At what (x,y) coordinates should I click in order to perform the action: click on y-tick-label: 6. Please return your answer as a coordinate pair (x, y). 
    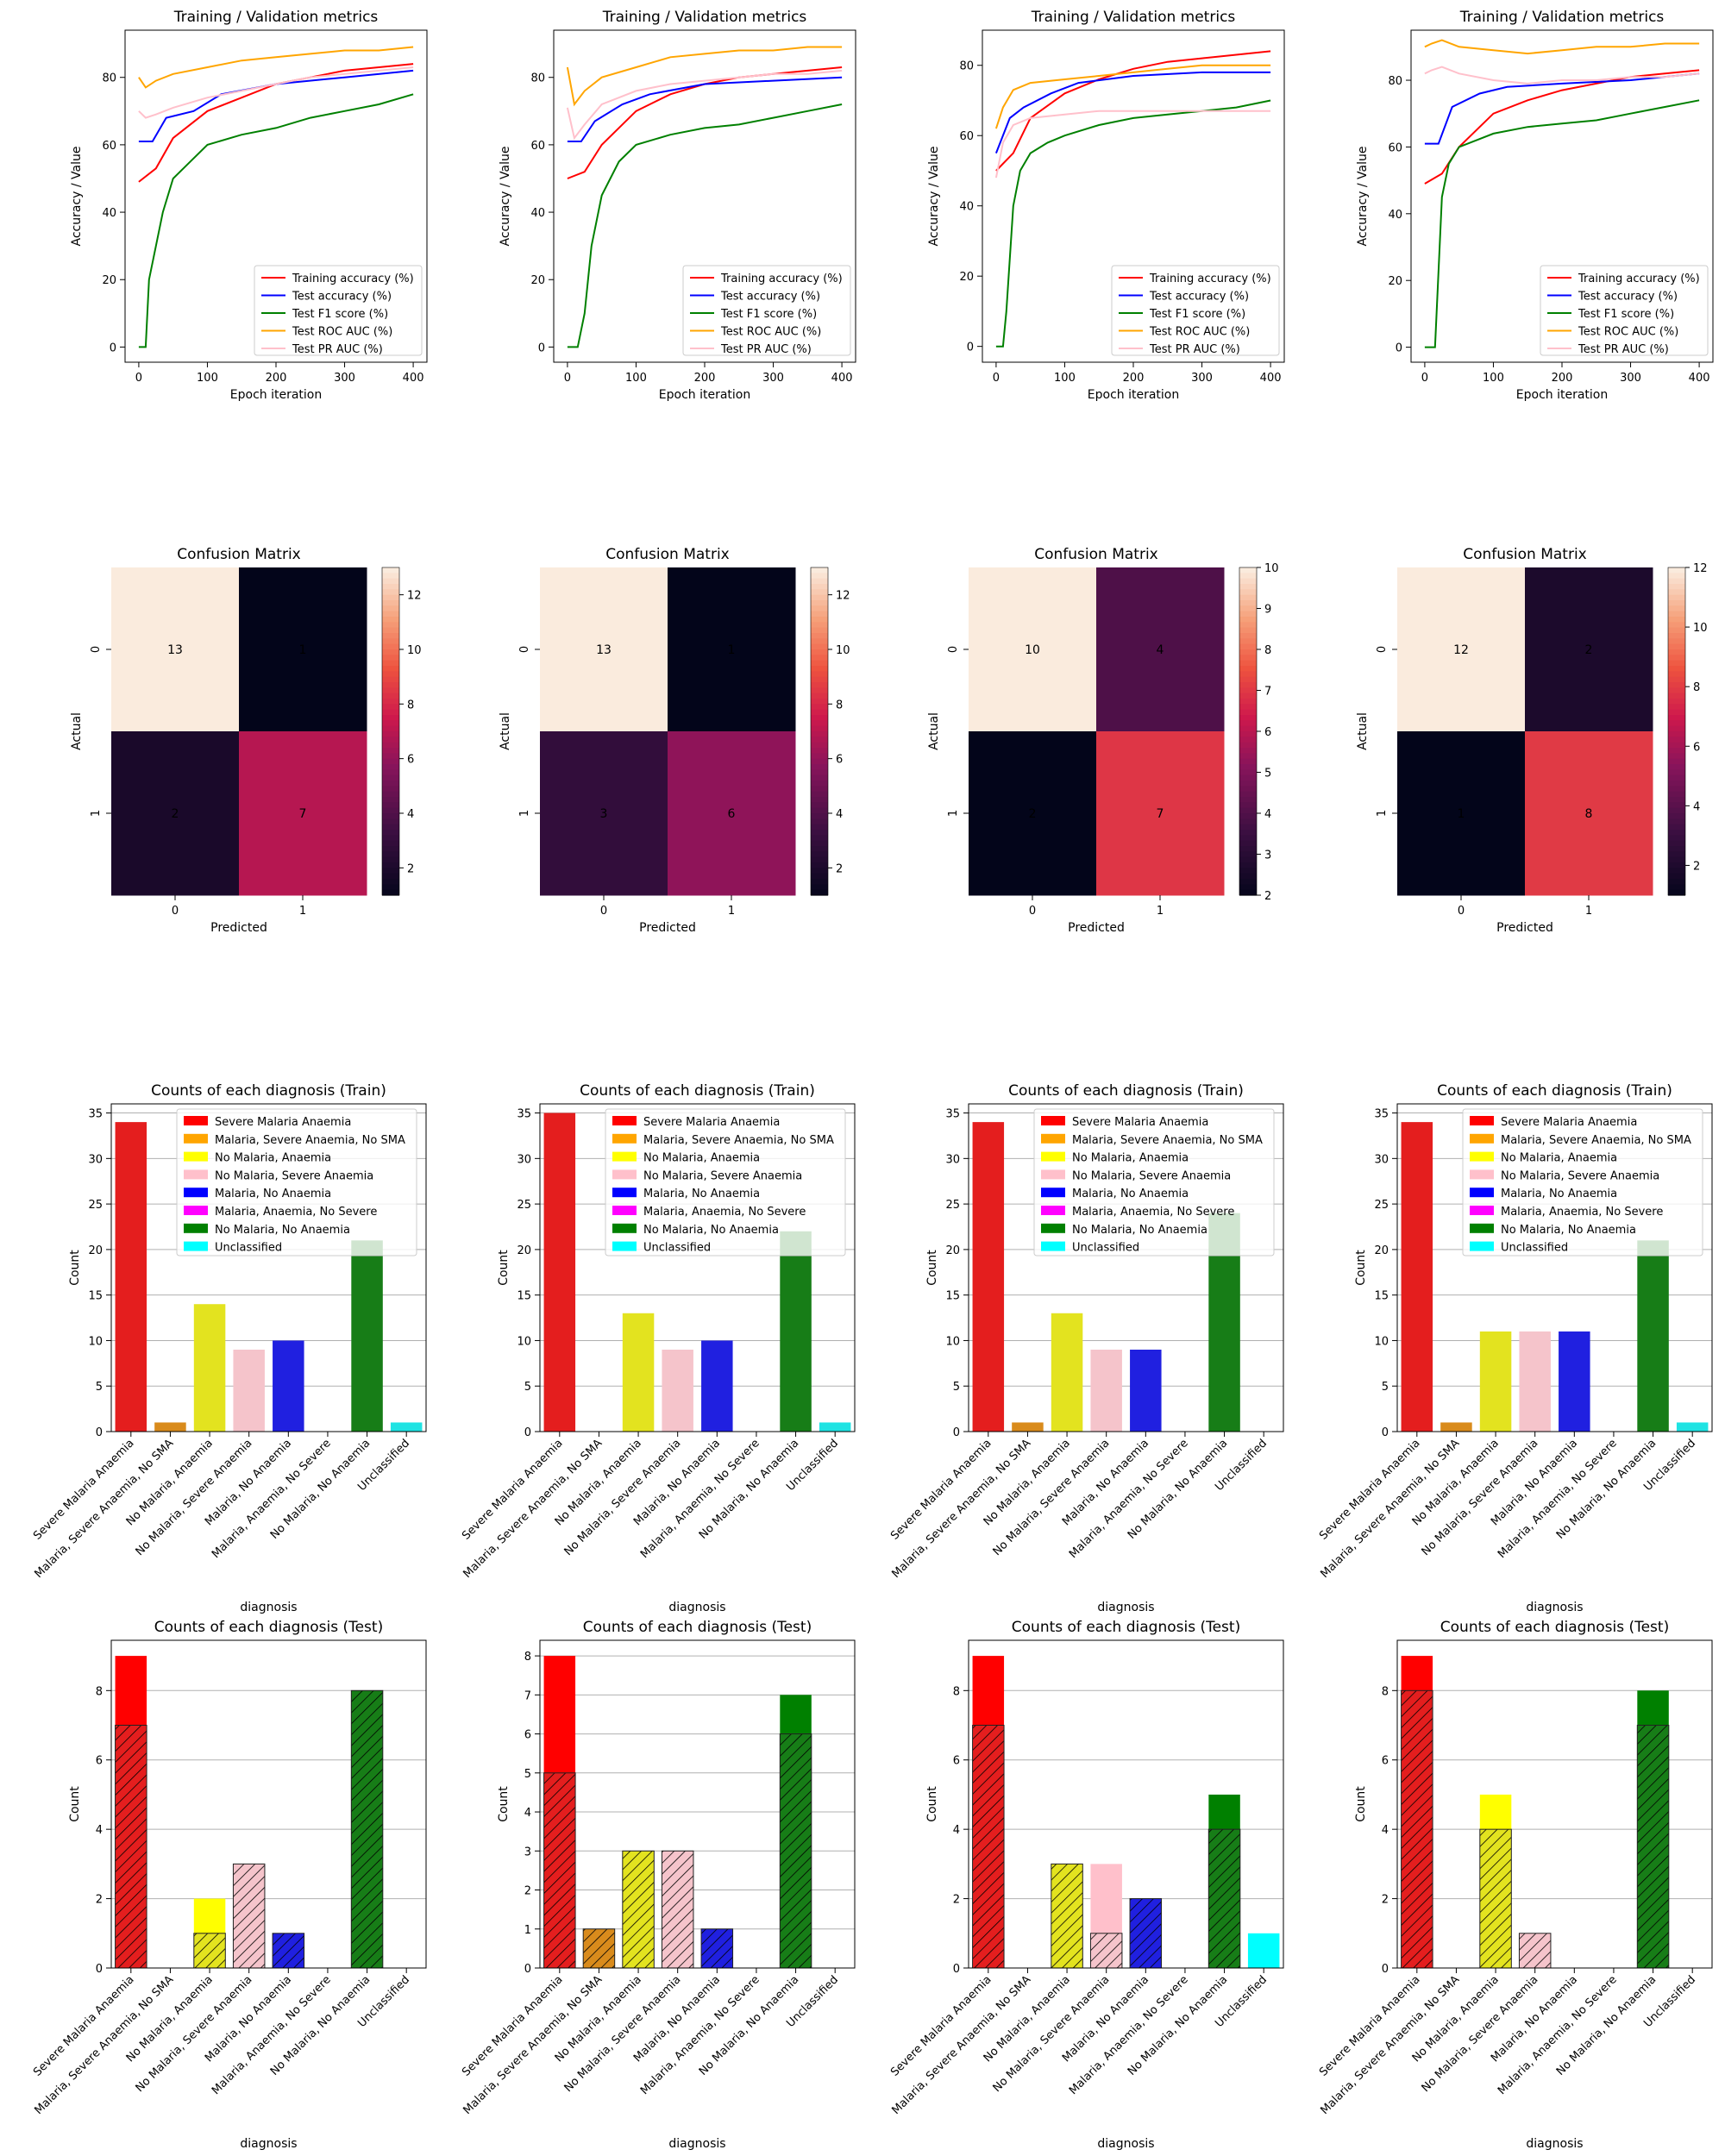
    Looking at the image, I should click on (527, 1735).